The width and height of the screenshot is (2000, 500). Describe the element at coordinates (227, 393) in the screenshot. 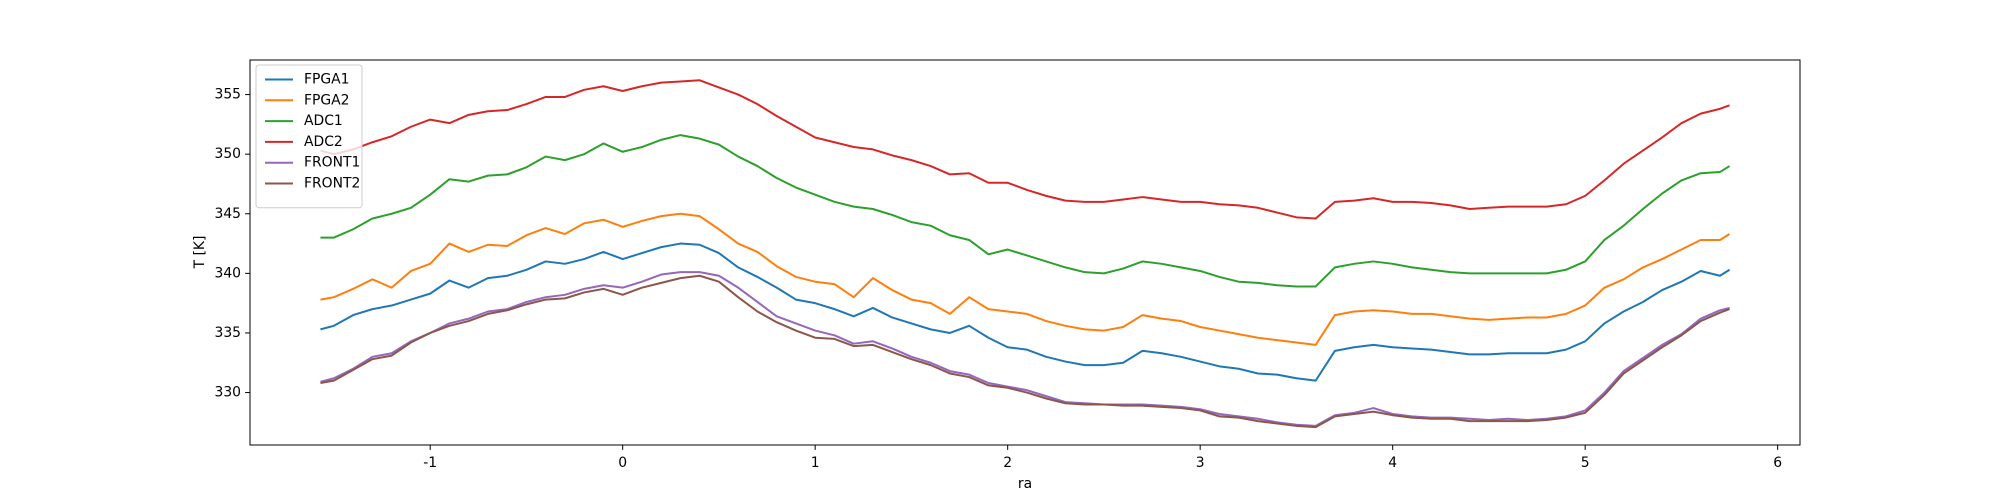

I see `y-tick-label: 330` at that location.